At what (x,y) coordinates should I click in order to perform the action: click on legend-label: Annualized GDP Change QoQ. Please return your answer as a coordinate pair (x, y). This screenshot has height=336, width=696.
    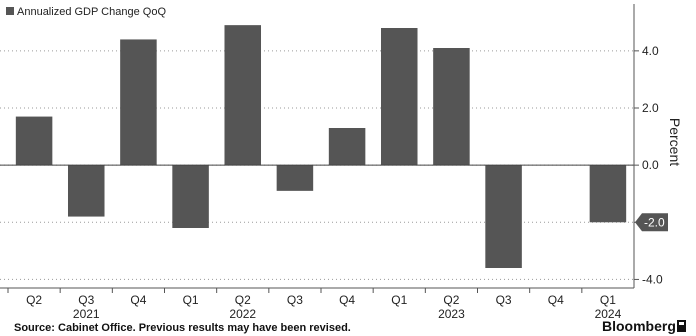
    Looking at the image, I should click on (91, 12).